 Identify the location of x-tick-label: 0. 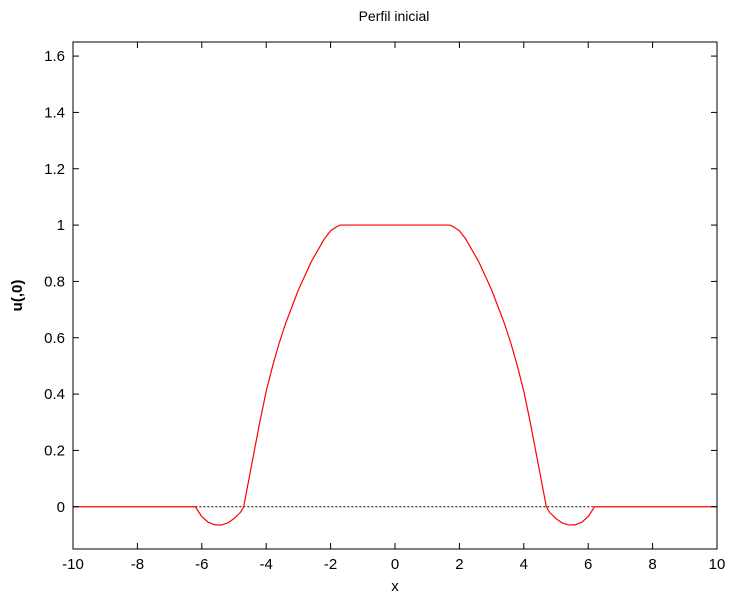
(395, 564).